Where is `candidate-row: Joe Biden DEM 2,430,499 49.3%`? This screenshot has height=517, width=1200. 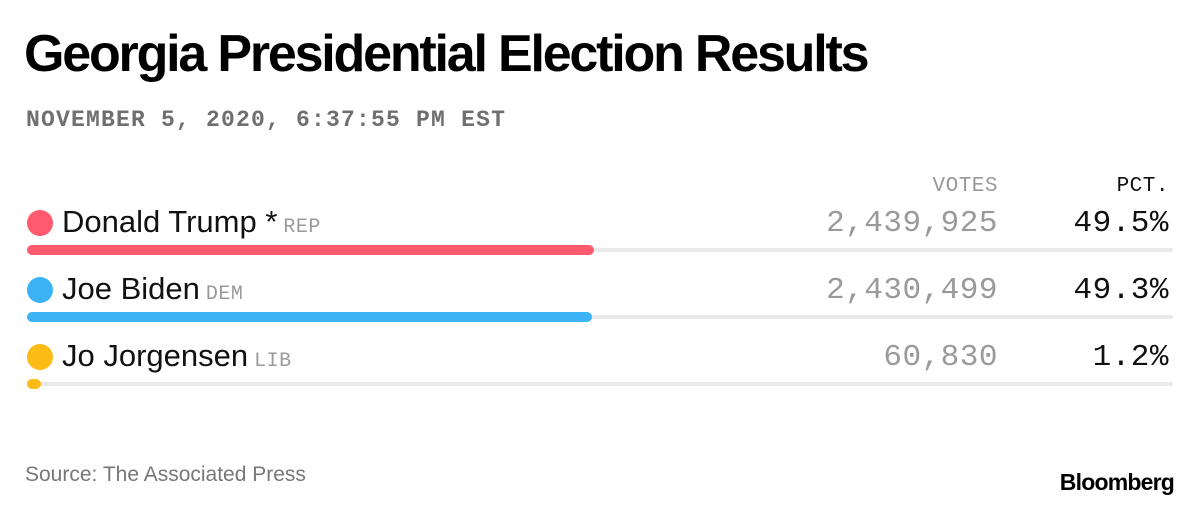
candidate-row: Joe Biden DEM 2,430,499 49.3% is located at coordinates (600, 297).